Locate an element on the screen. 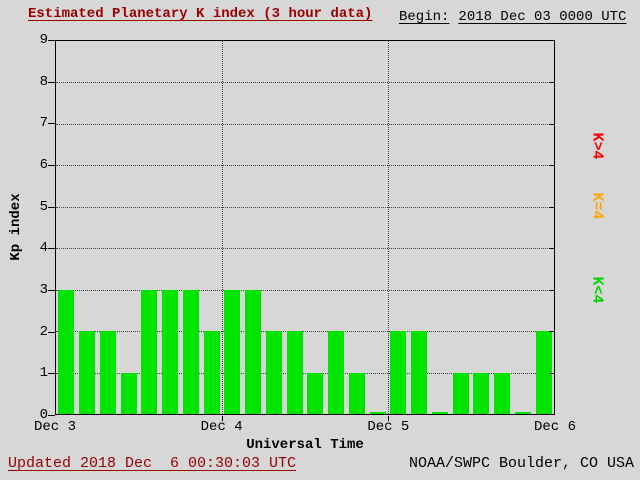 This screenshot has height=480, width=640. legend-label-K4: K<4 is located at coordinates (597, 290).